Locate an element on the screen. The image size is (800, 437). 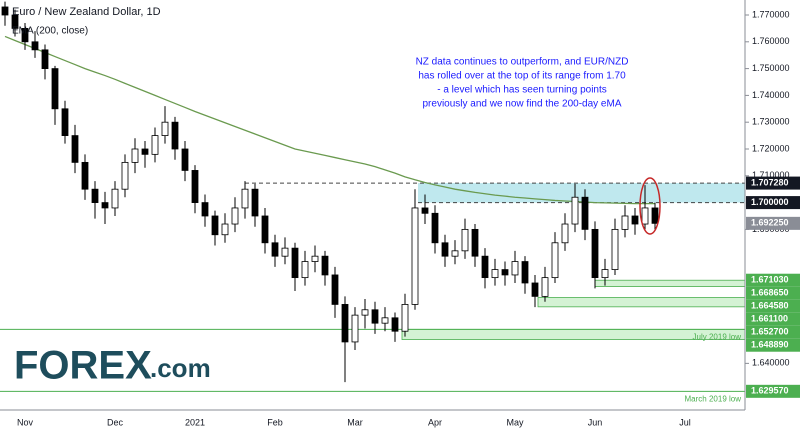
indicator-label: EMA (200, close) is located at coordinates (50, 31).